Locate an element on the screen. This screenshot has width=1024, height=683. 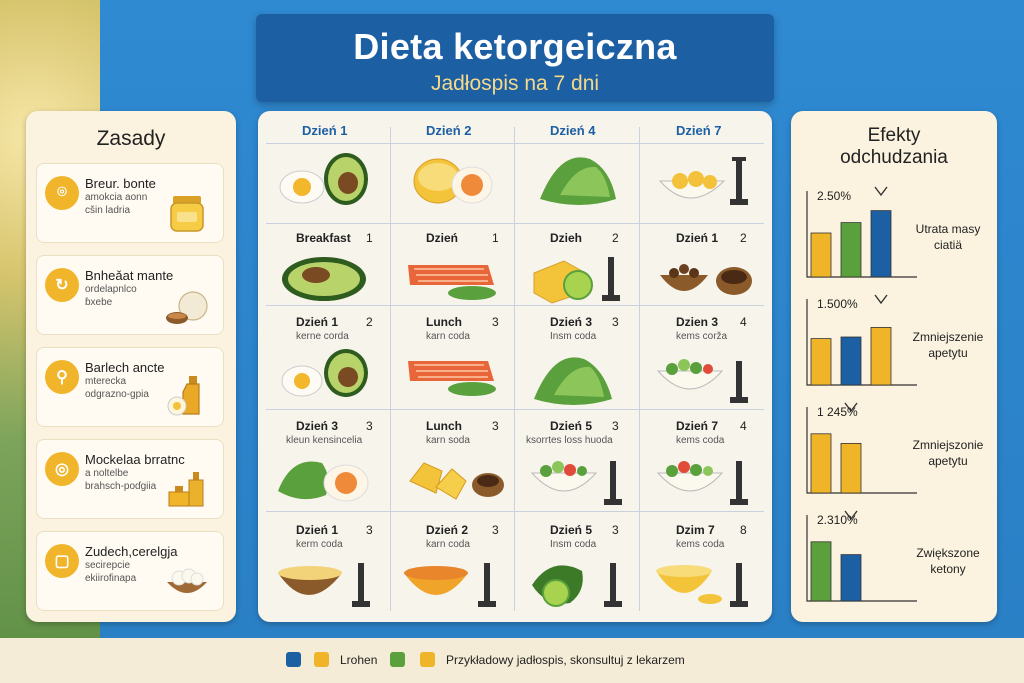
meal-title: Dzim 7 is located at coordinates (695, 530).